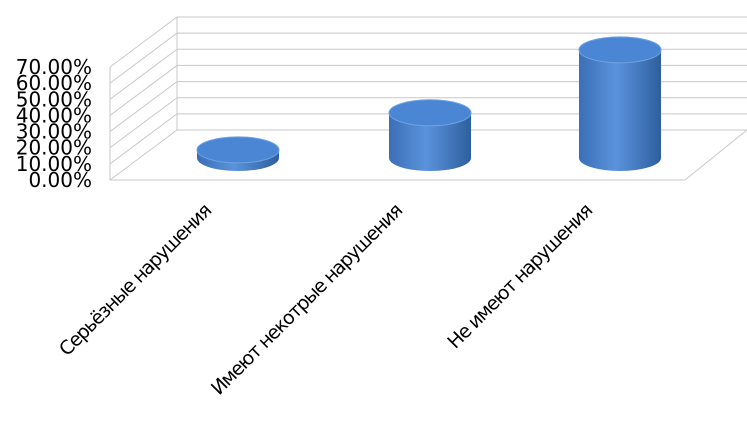 The image size is (747, 435). I want to click on y-tick-label: 30.00%, so click(54, 132).